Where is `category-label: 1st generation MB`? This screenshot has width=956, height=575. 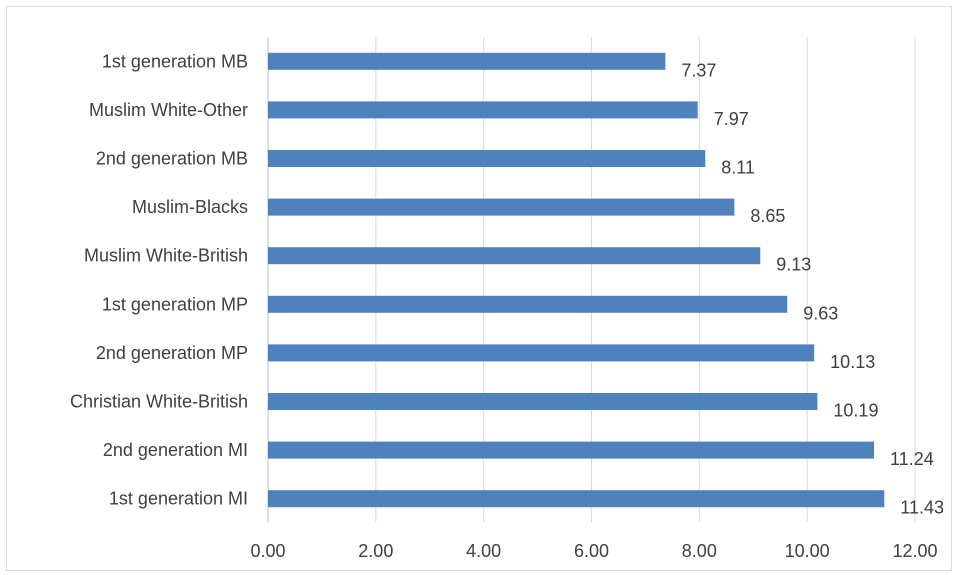 category-label: 1st generation MB is located at coordinates (175, 61).